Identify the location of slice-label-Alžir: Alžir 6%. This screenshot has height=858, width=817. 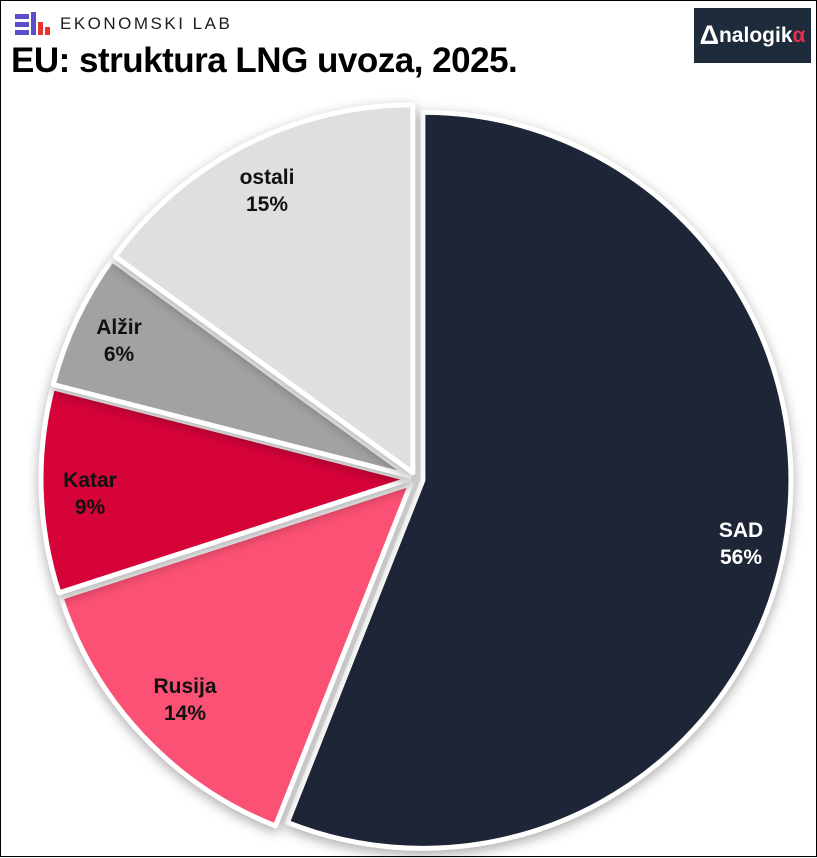
(119, 341).